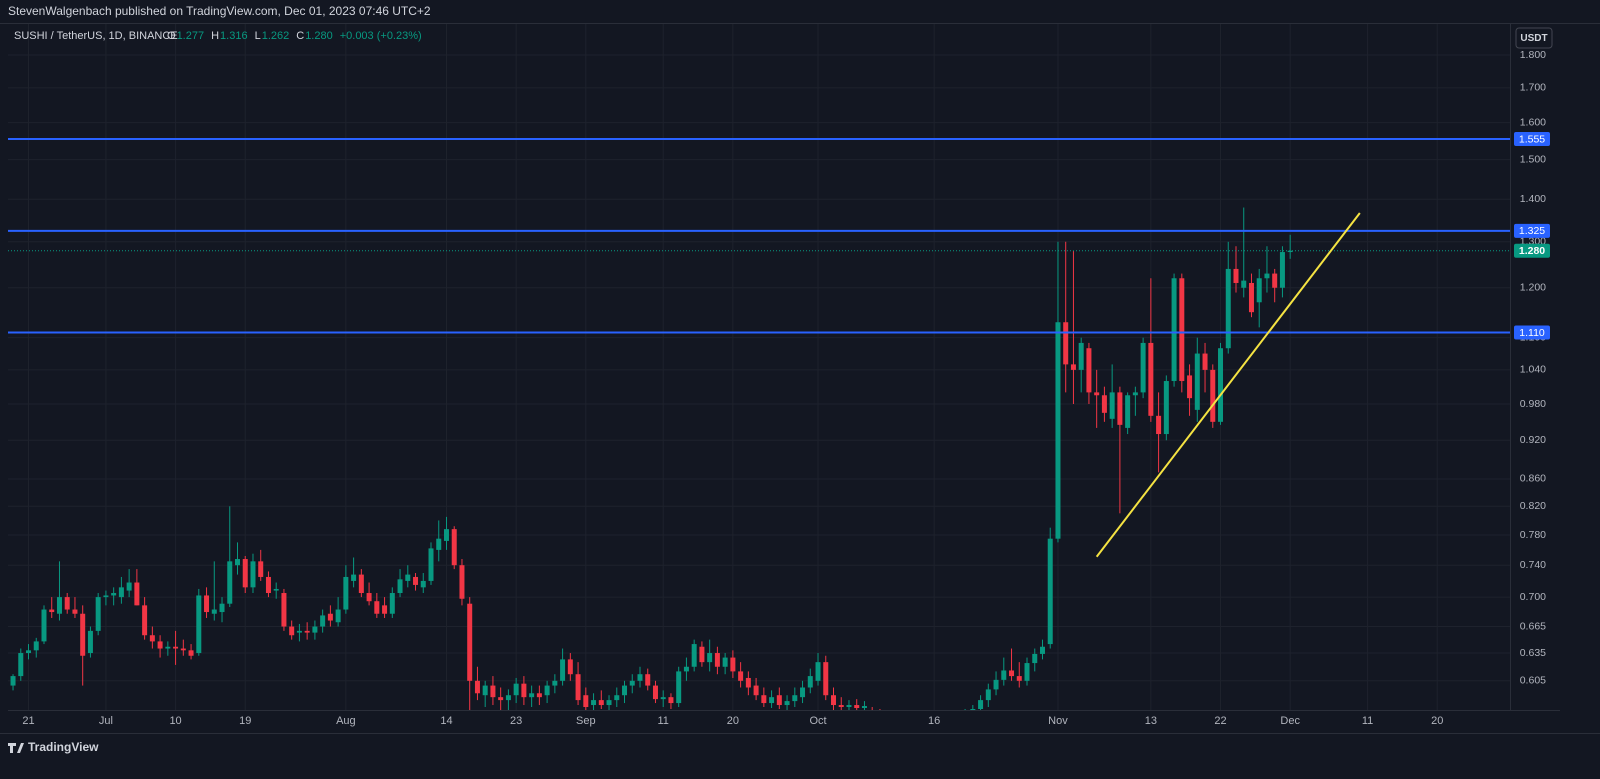 The image size is (1600, 779). I want to click on currency-label: USDT, so click(1533, 38).